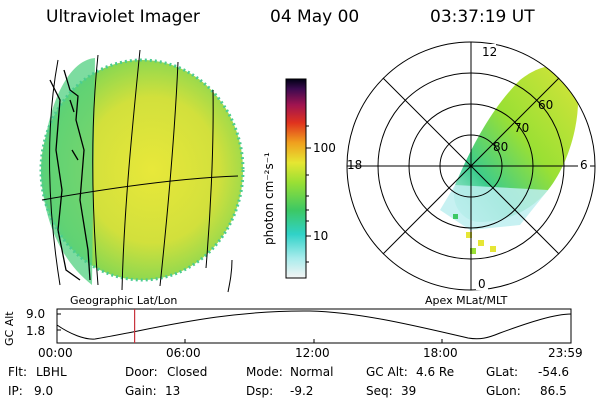  What do you see at coordinates (183, 353) in the screenshot?
I see `time-tick-0600: 06:00` at bounding box center [183, 353].